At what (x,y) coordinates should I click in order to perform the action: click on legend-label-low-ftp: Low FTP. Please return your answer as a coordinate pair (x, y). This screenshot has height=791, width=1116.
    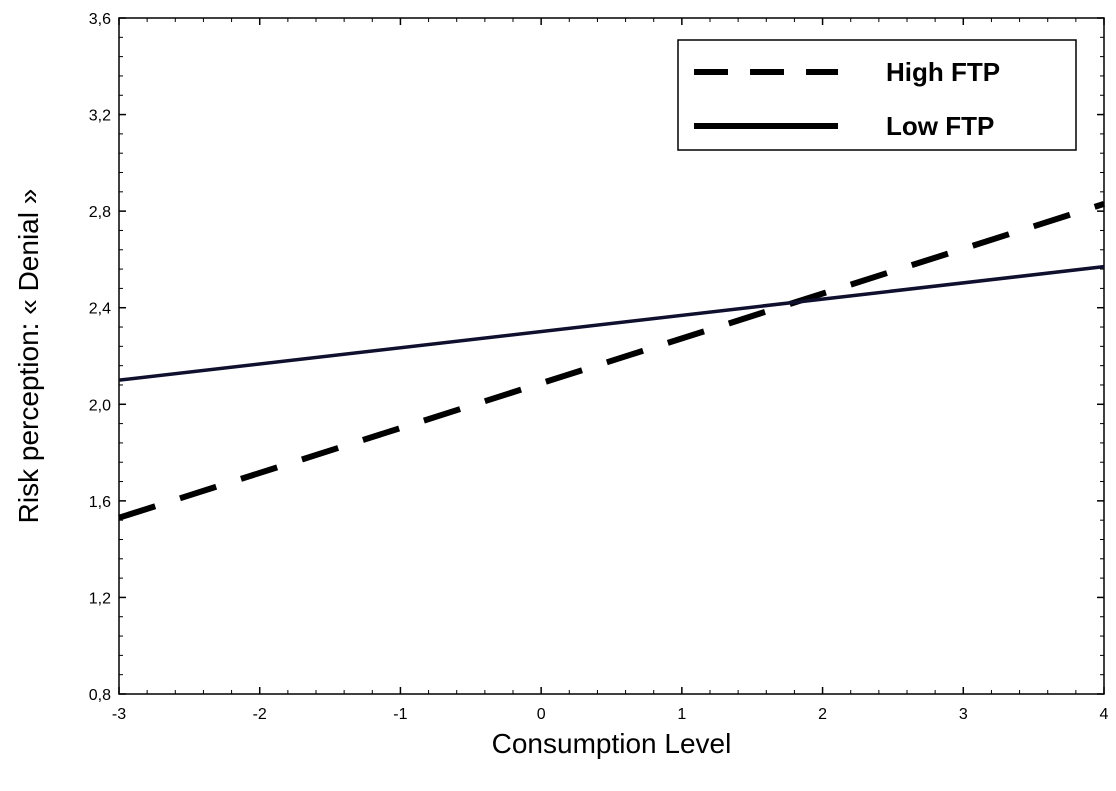
    Looking at the image, I should click on (940, 126).